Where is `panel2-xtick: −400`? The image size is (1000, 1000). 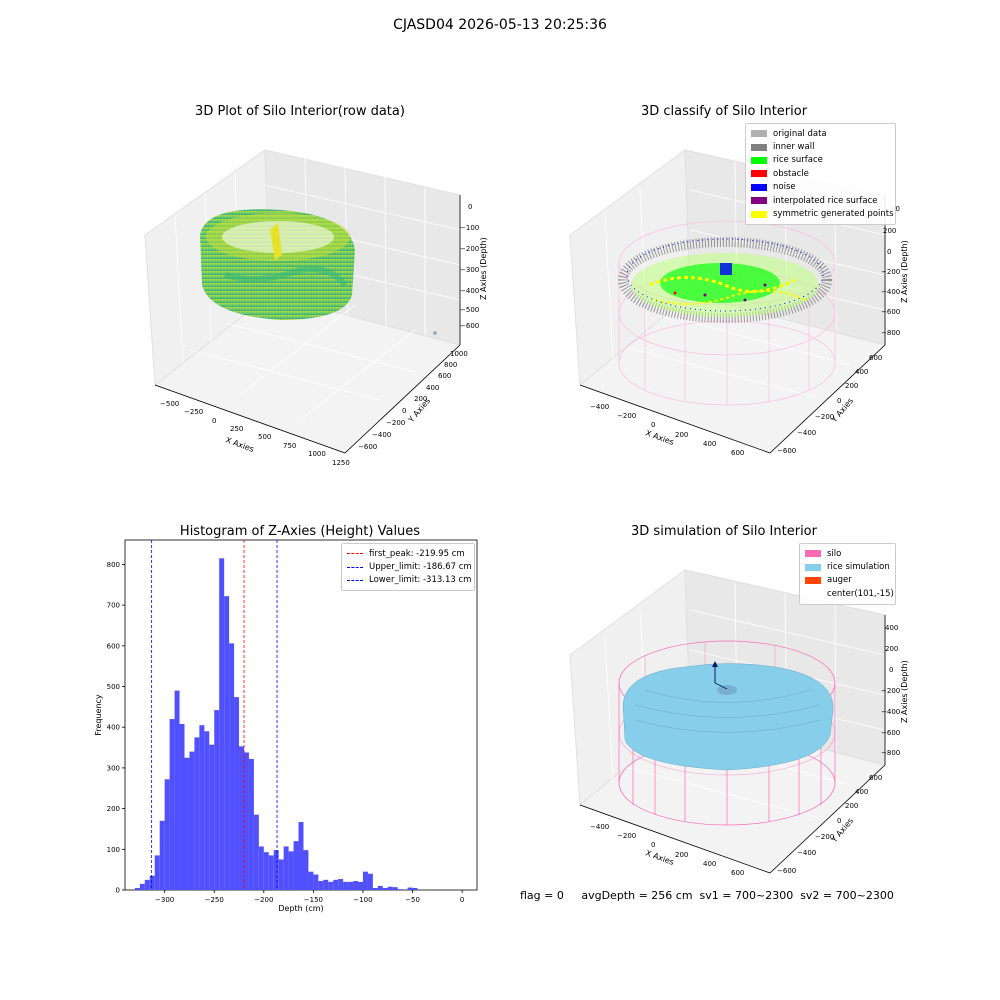 panel2-xtick: −400 is located at coordinates (599, 407).